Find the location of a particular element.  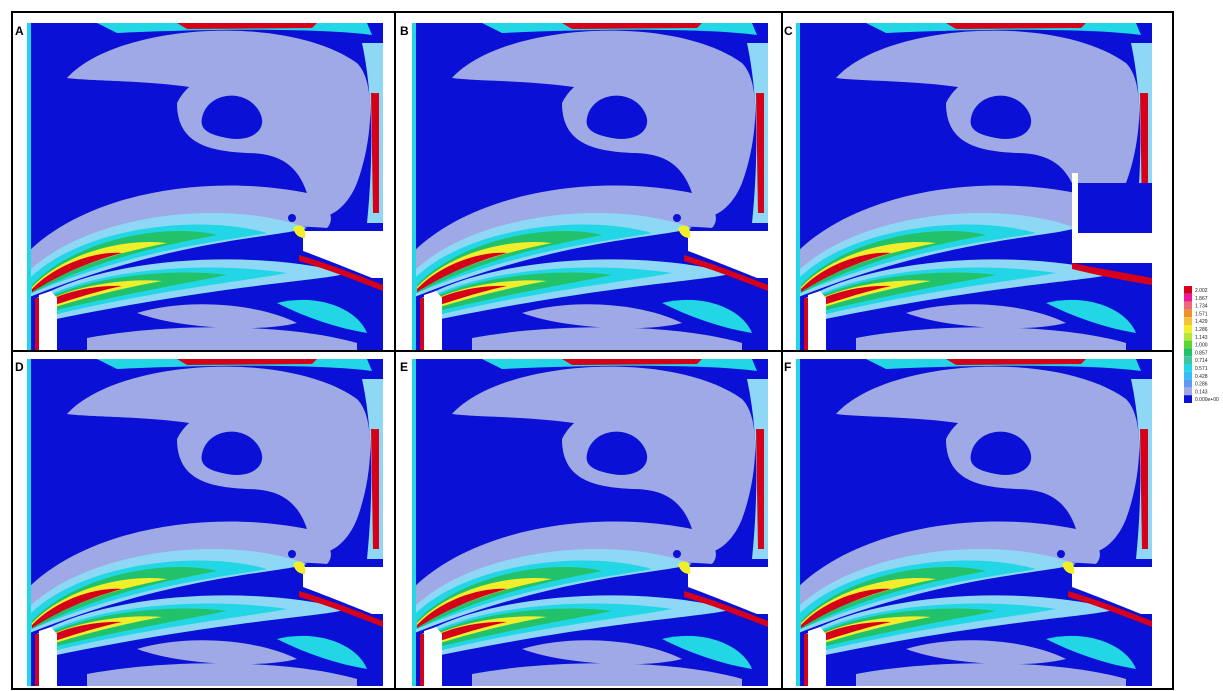

legend-value: 1.286 is located at coordinates (1201, 330).